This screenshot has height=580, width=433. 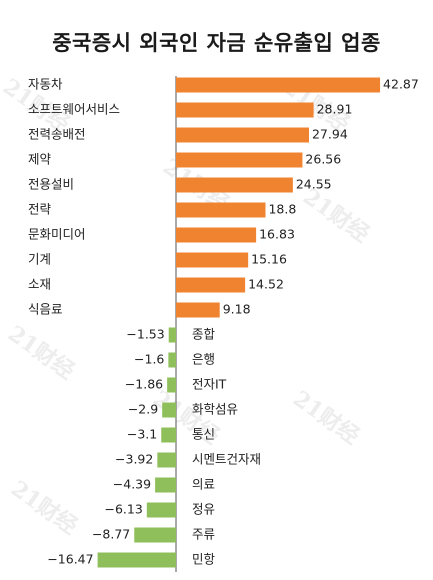 I want to click on value-label: −1.6, so click(x=149, y=359).